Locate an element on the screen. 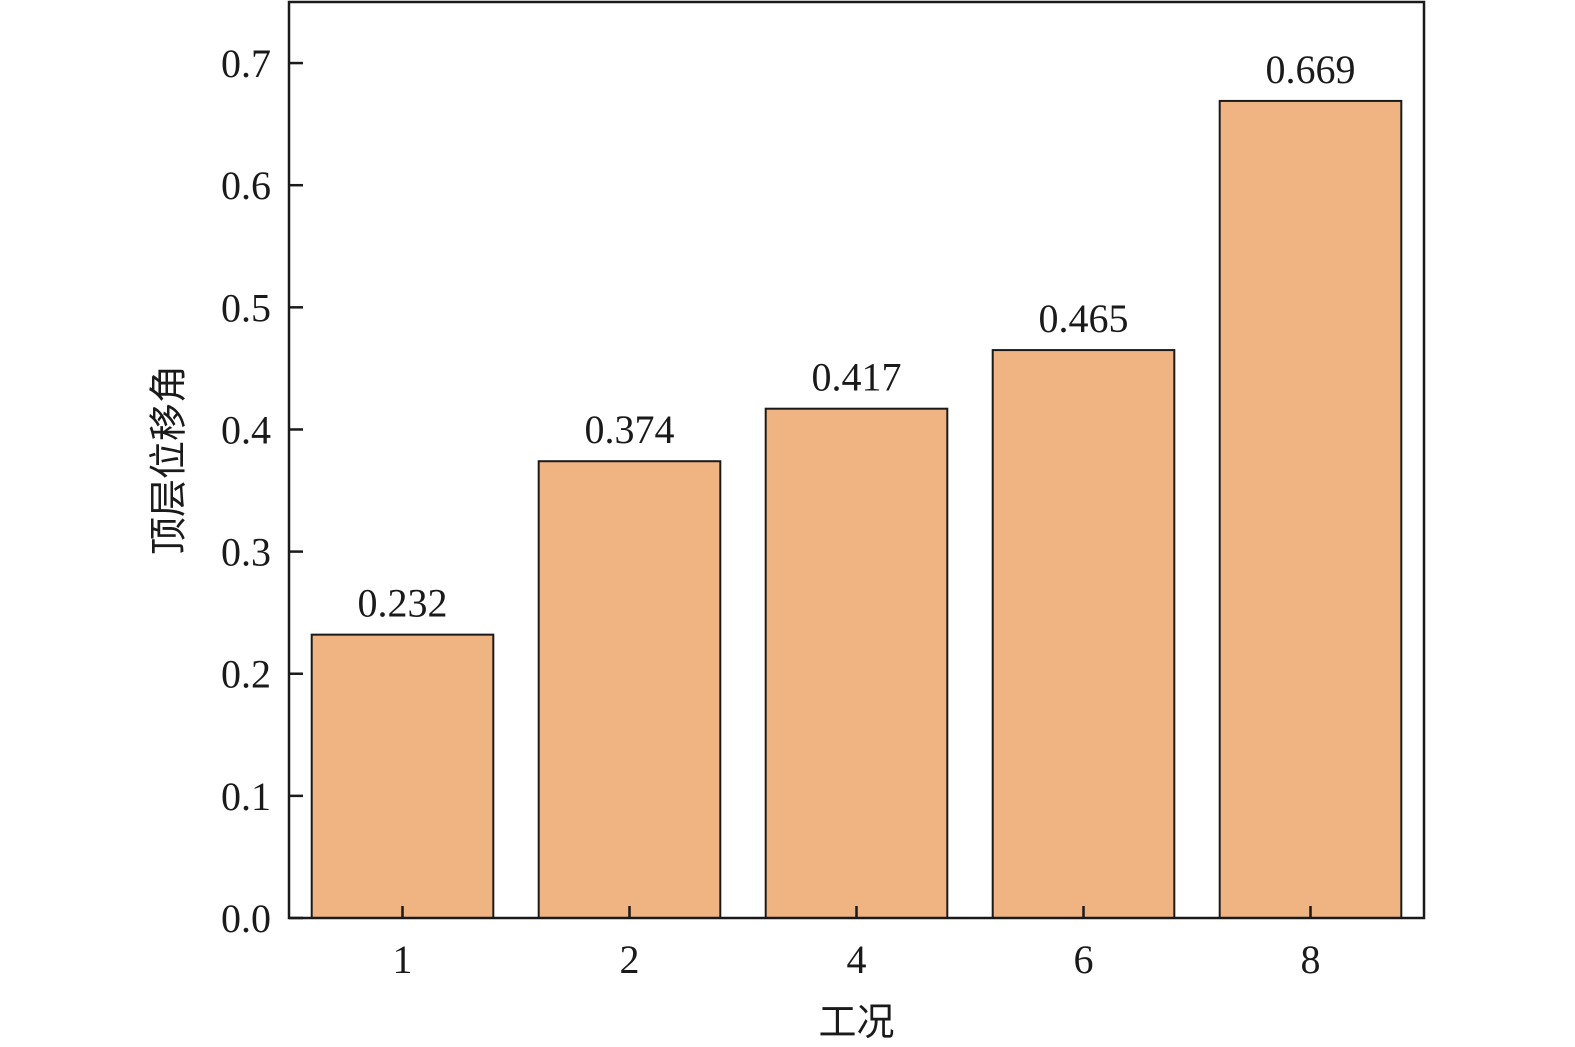 The height and width of the screenshot is (1047, 1575). y-tick-label: 0.5 is located at coordinates (246, 307).